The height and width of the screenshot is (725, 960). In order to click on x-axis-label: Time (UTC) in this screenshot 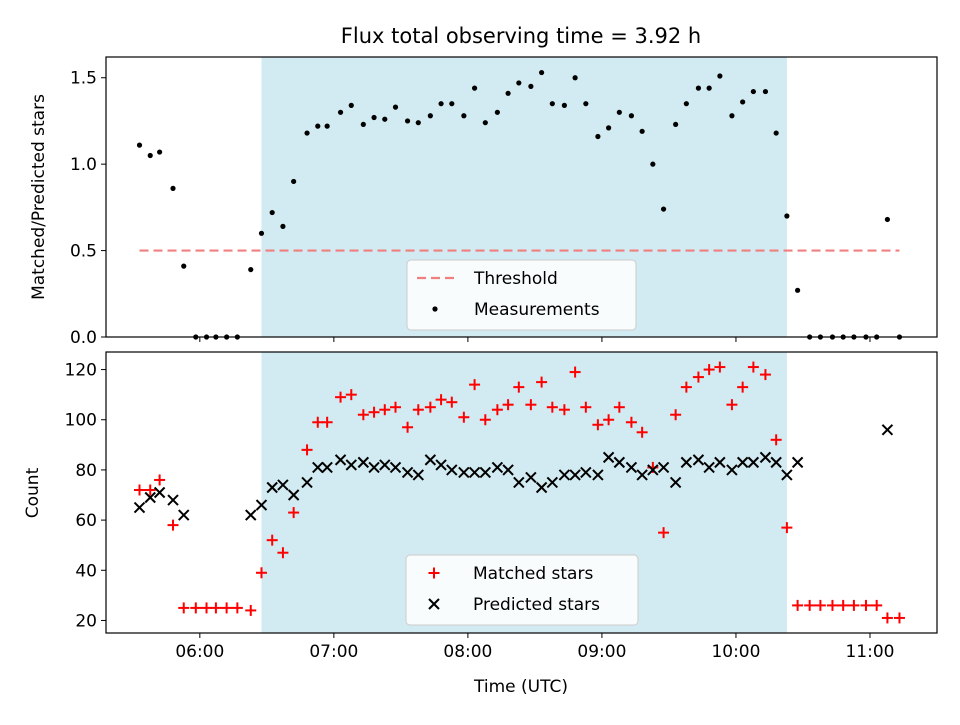, I will do `click(520, 687)`.